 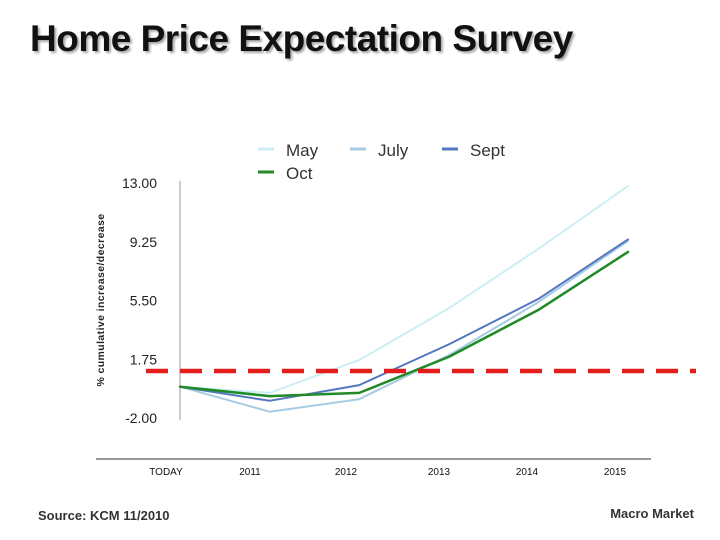 What do you see at coordinates (652, 513) in the screenshot?
I see `macro-market-label: Macro Market` at bounding box center [652, 513].